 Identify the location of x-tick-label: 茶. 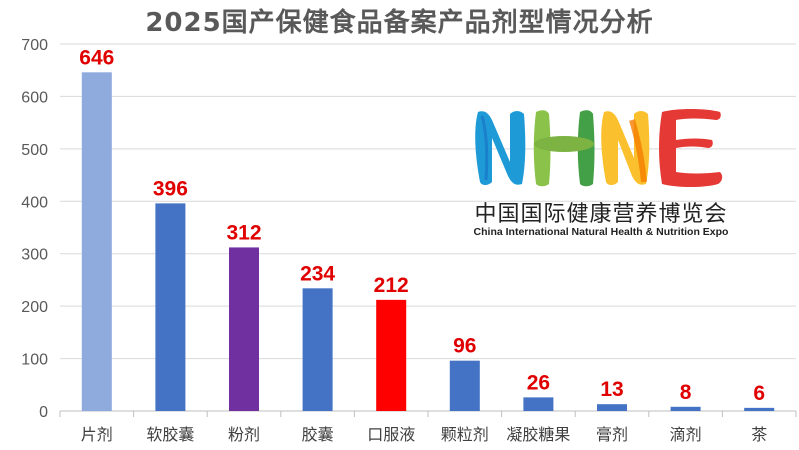
(759, 434).